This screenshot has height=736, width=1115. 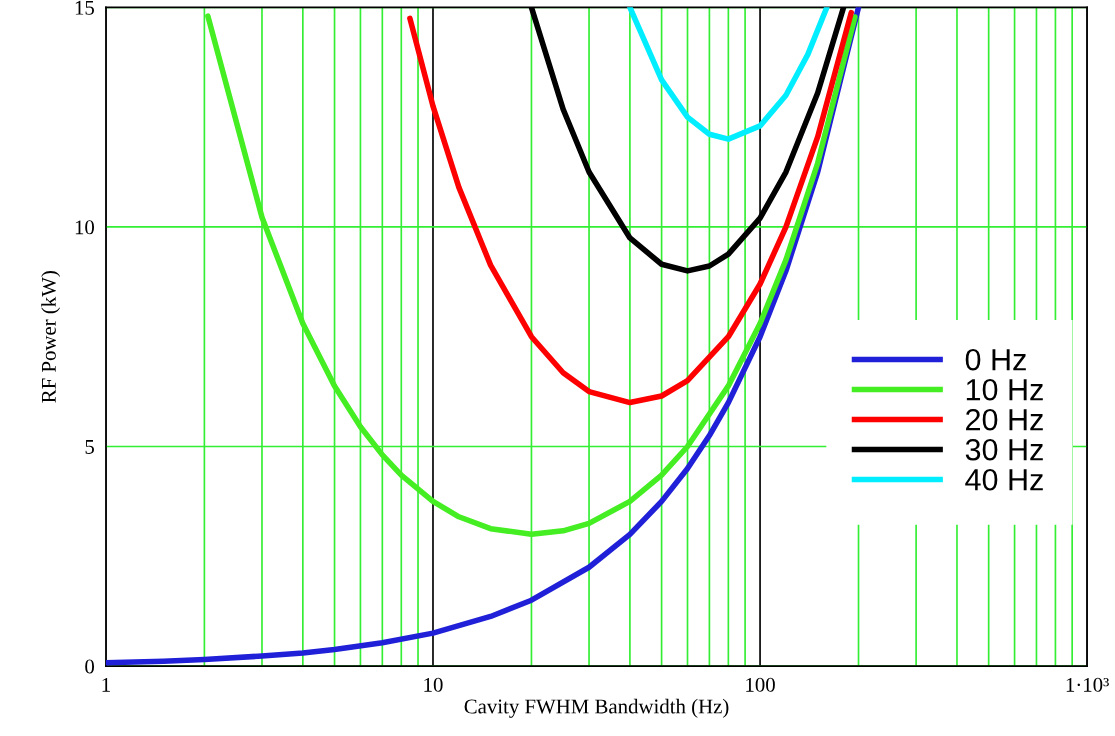 What do you see at coordinates (760, 684) in the screenshot?
I see `x-tick-label: 100` at bounding box center [760, 684].